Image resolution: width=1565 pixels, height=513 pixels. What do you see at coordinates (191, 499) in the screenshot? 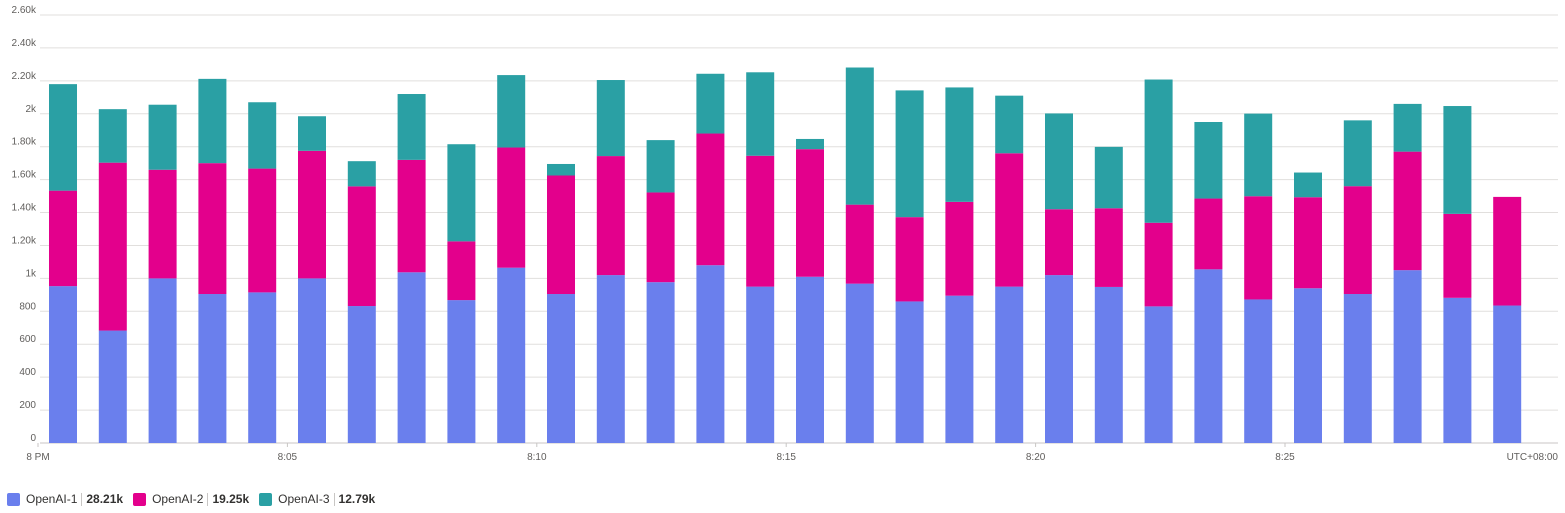
I see `legend-item-openai-2: OpenAI-2 19.25k` at bounding box center [191, 499].